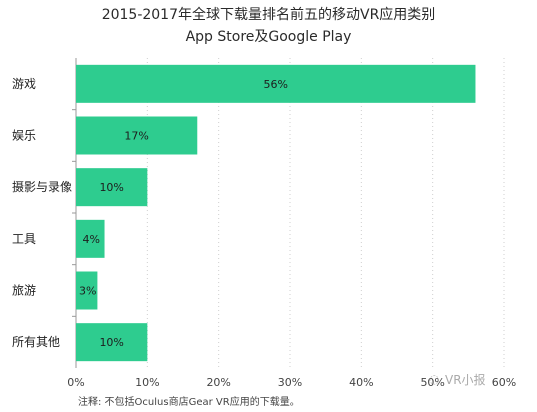 This screenshot has width=537, height=412. I want to click on category-label: 游戏, so click(24, 84).